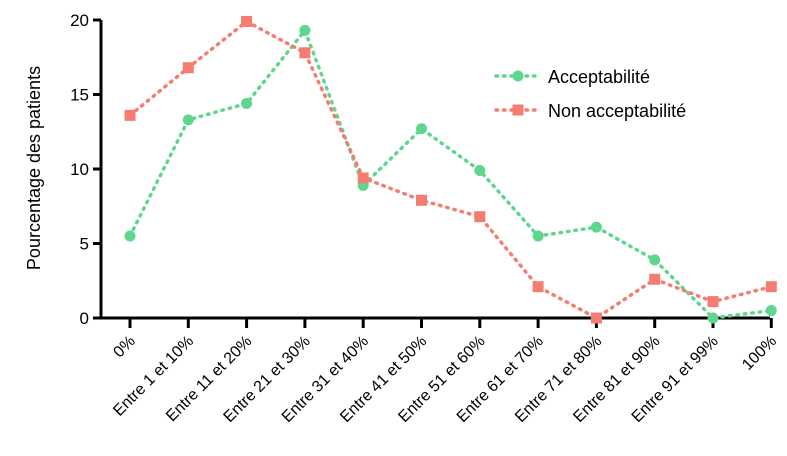 This screenshot has height=456, width=787. Describe the element at coordinates (759, 353) in the screenshot. I see `x-tick-label: 100%` at that location.